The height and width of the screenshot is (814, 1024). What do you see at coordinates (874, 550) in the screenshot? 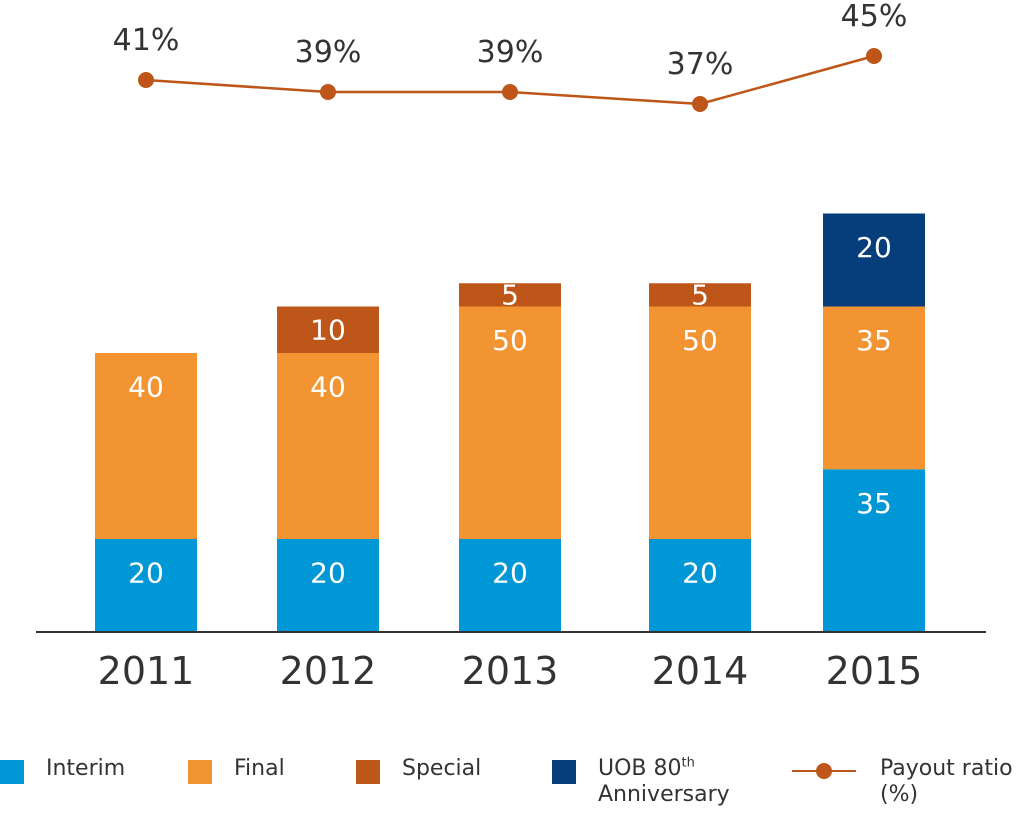
I see `bar-2015-interim` at bounding box center [874, 550].